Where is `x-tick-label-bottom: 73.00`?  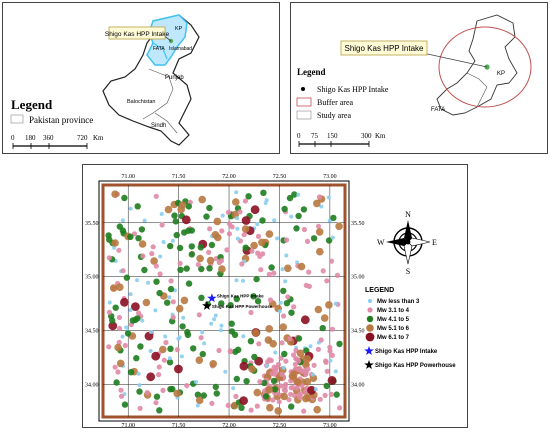 x-tick-label-bottom: 73.00 is located at coordinates (330, 426).